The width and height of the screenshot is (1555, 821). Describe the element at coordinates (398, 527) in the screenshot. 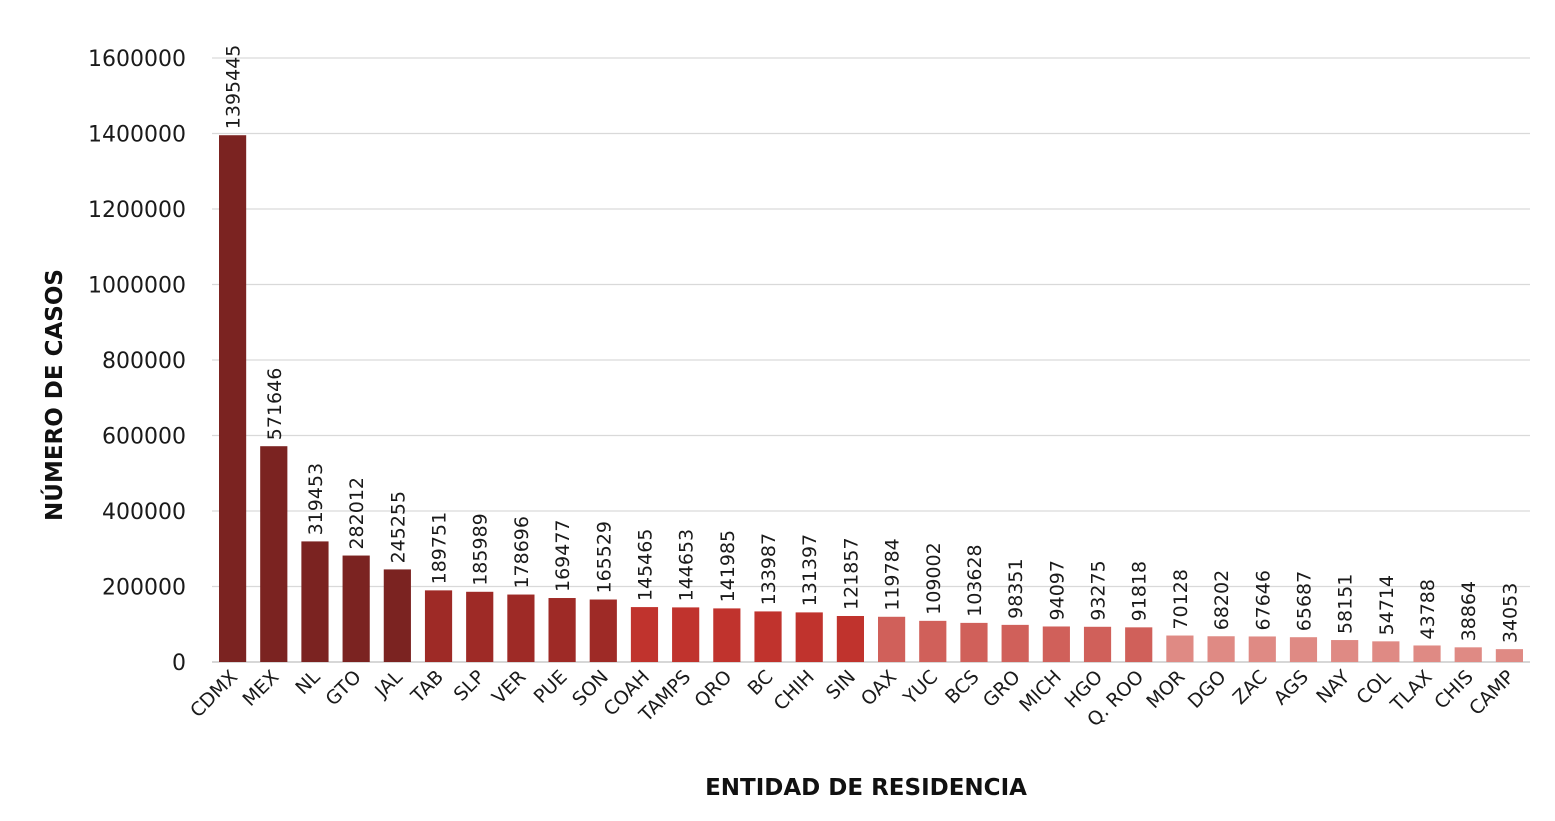

I see `data-label: 245255` at that location.